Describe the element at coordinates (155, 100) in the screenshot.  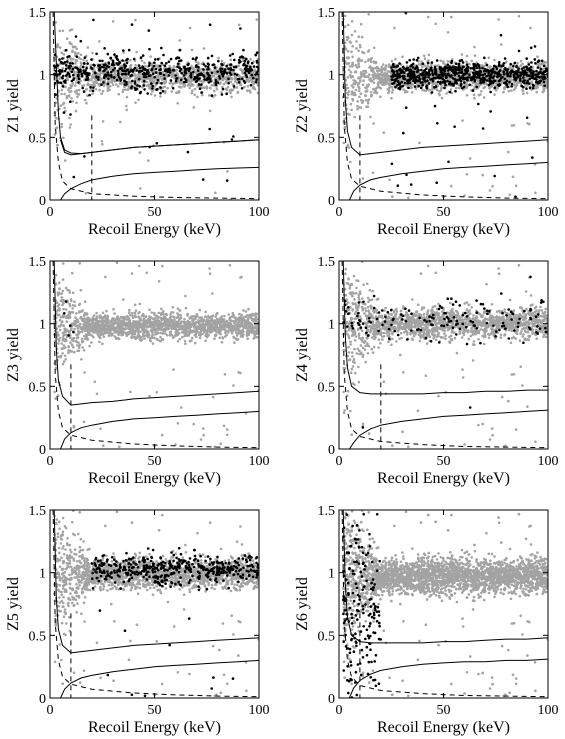
I see `black-points` at that location.